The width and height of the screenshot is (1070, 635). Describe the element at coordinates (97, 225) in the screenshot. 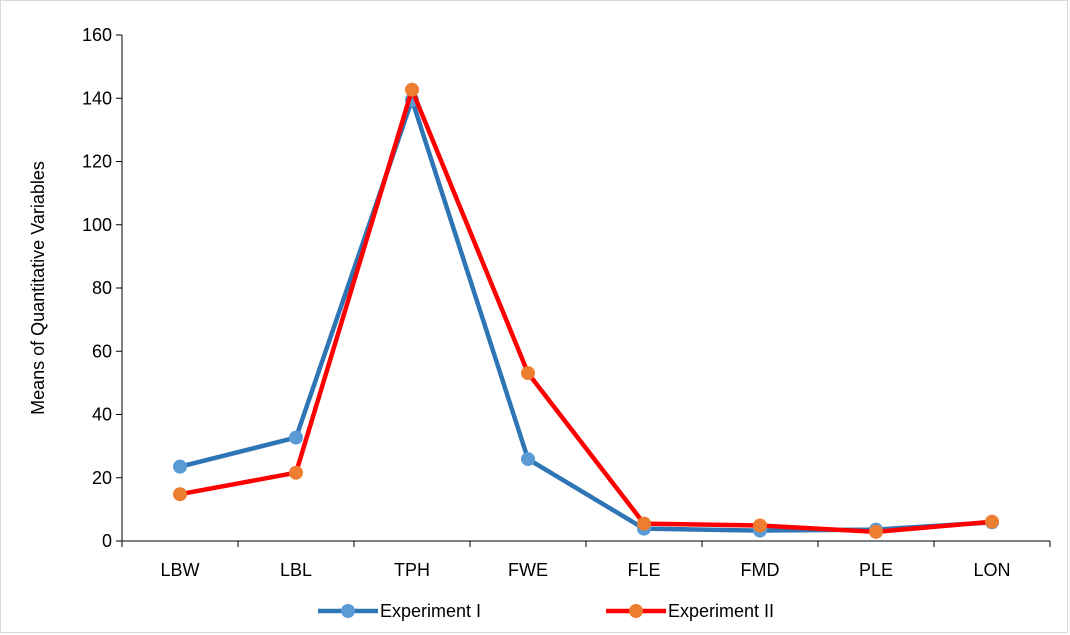

I see `y-tick-label: 100` at that location.